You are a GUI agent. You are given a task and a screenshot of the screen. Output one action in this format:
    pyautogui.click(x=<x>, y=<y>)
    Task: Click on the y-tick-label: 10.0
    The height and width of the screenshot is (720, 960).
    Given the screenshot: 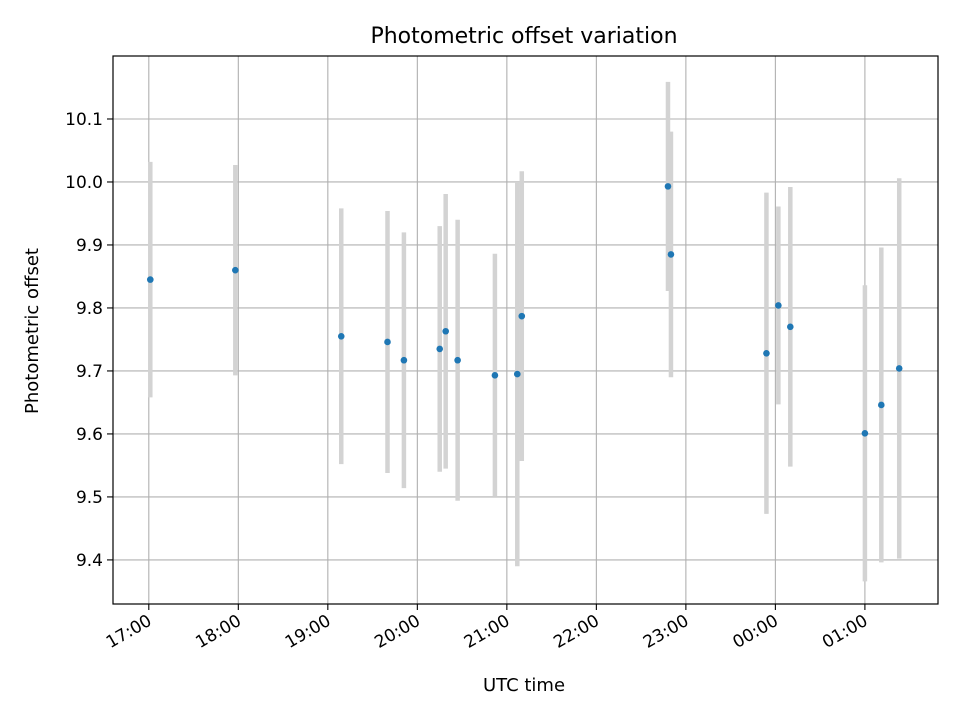 What is the action you would take?
    pyautogui.click(x=84, y=183)
    